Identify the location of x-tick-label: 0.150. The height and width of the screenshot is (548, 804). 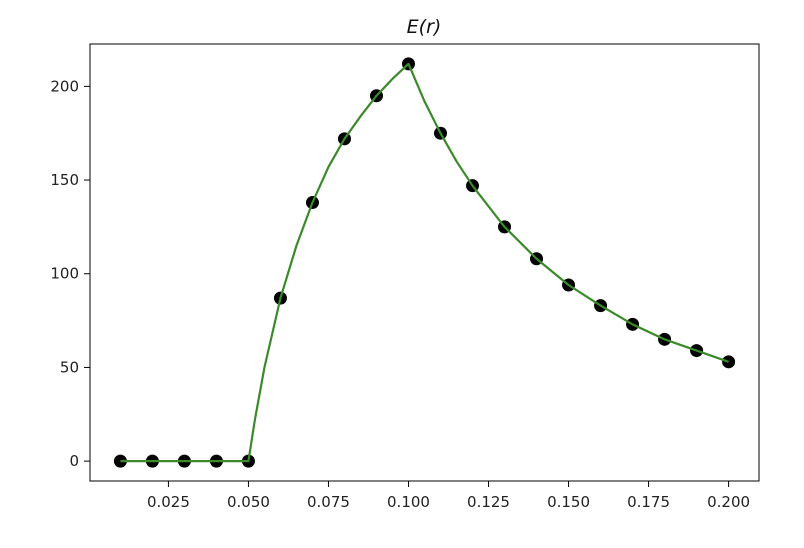
(568, 502).